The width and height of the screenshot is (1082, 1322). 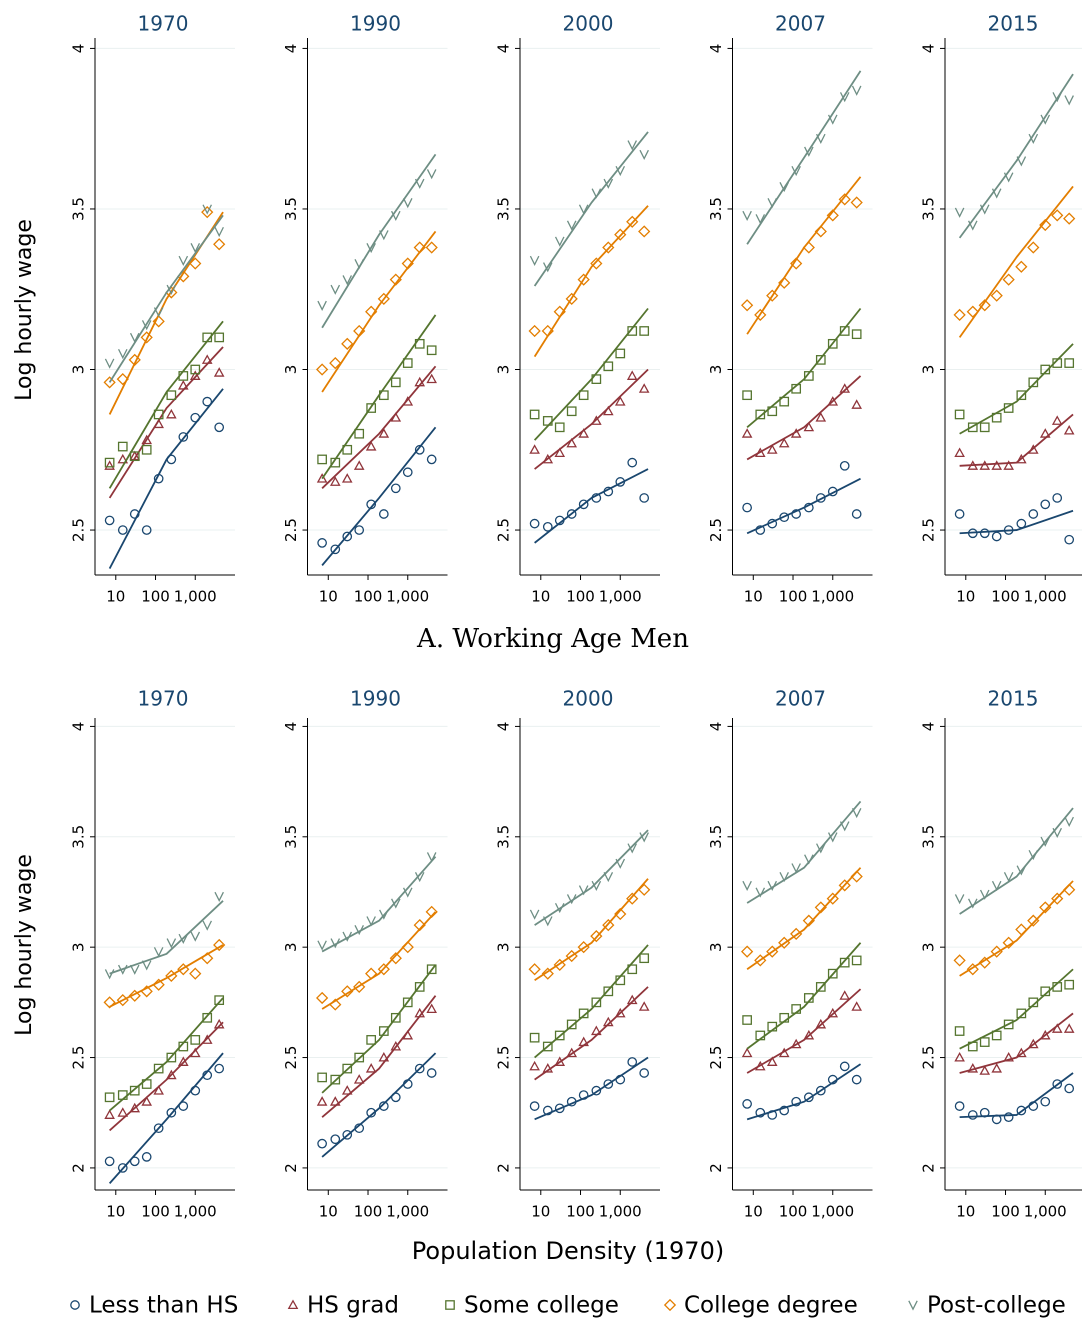 What do you see at coordinates (24, 310) in the screenshot?
I see `y-axis-label: Log hourly wage` at bounding box center [24, 310].